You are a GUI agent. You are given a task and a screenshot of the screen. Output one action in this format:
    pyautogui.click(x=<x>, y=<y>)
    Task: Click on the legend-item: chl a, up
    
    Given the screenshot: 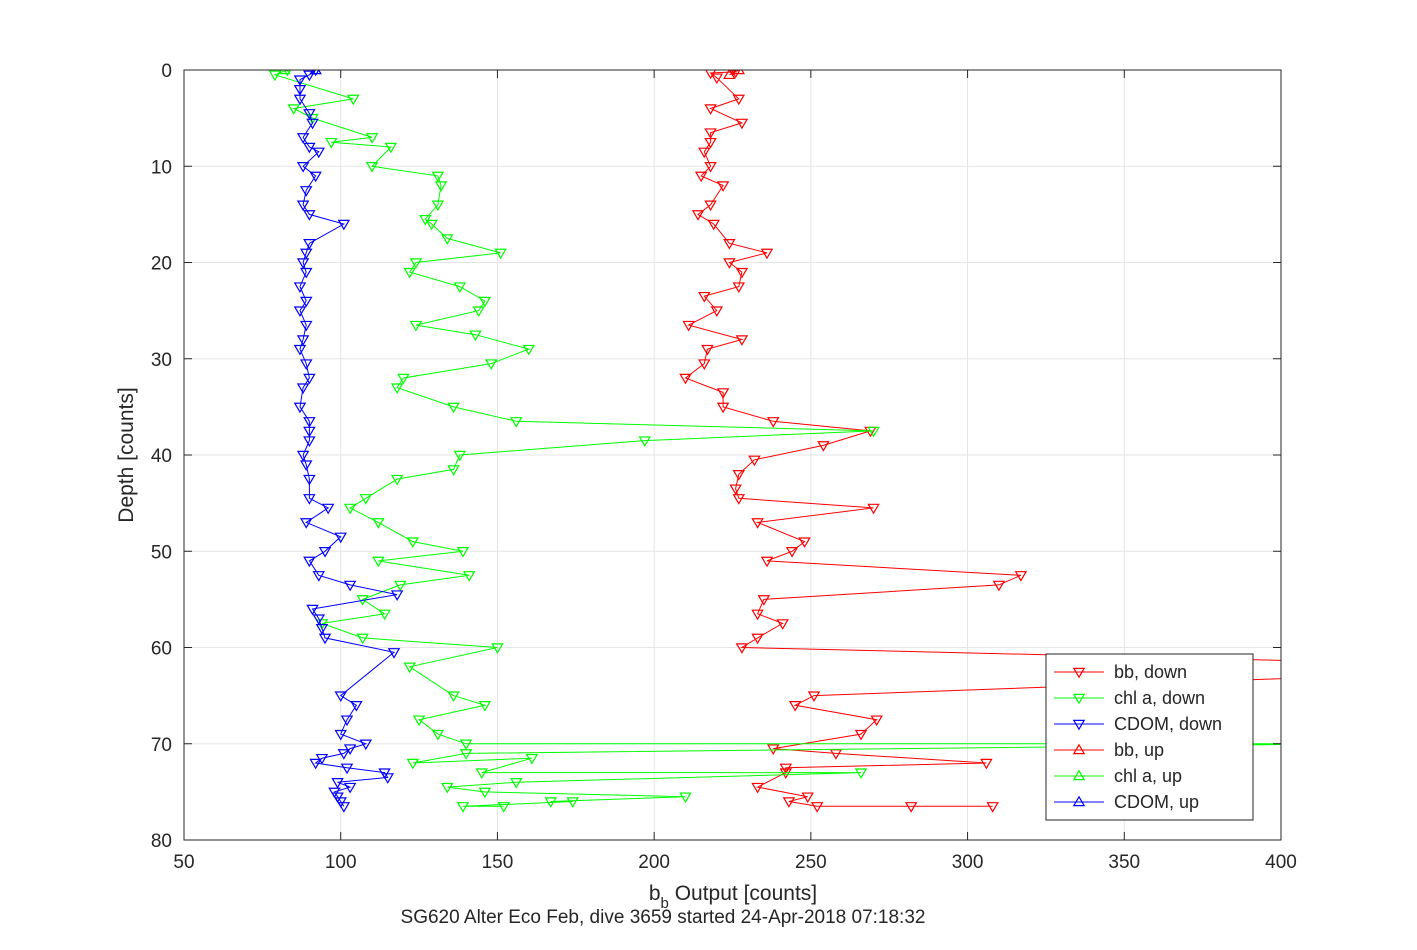 What is the action you would take?
    pyautogui.click(x=1118, y=776)
    